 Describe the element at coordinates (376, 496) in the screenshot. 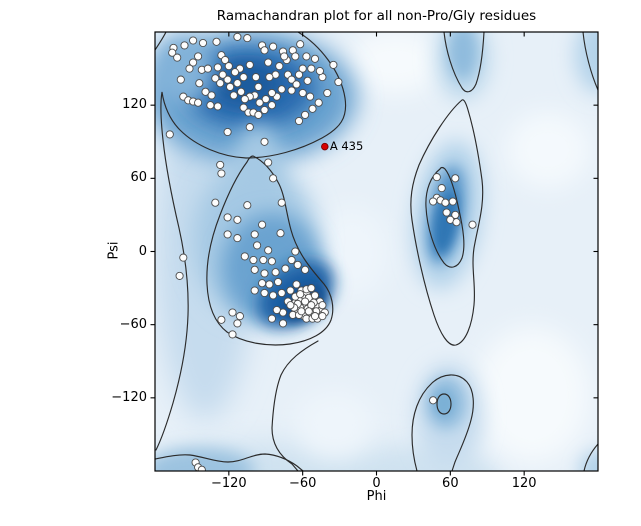

I see `x-axis-label: Phi` at that location.